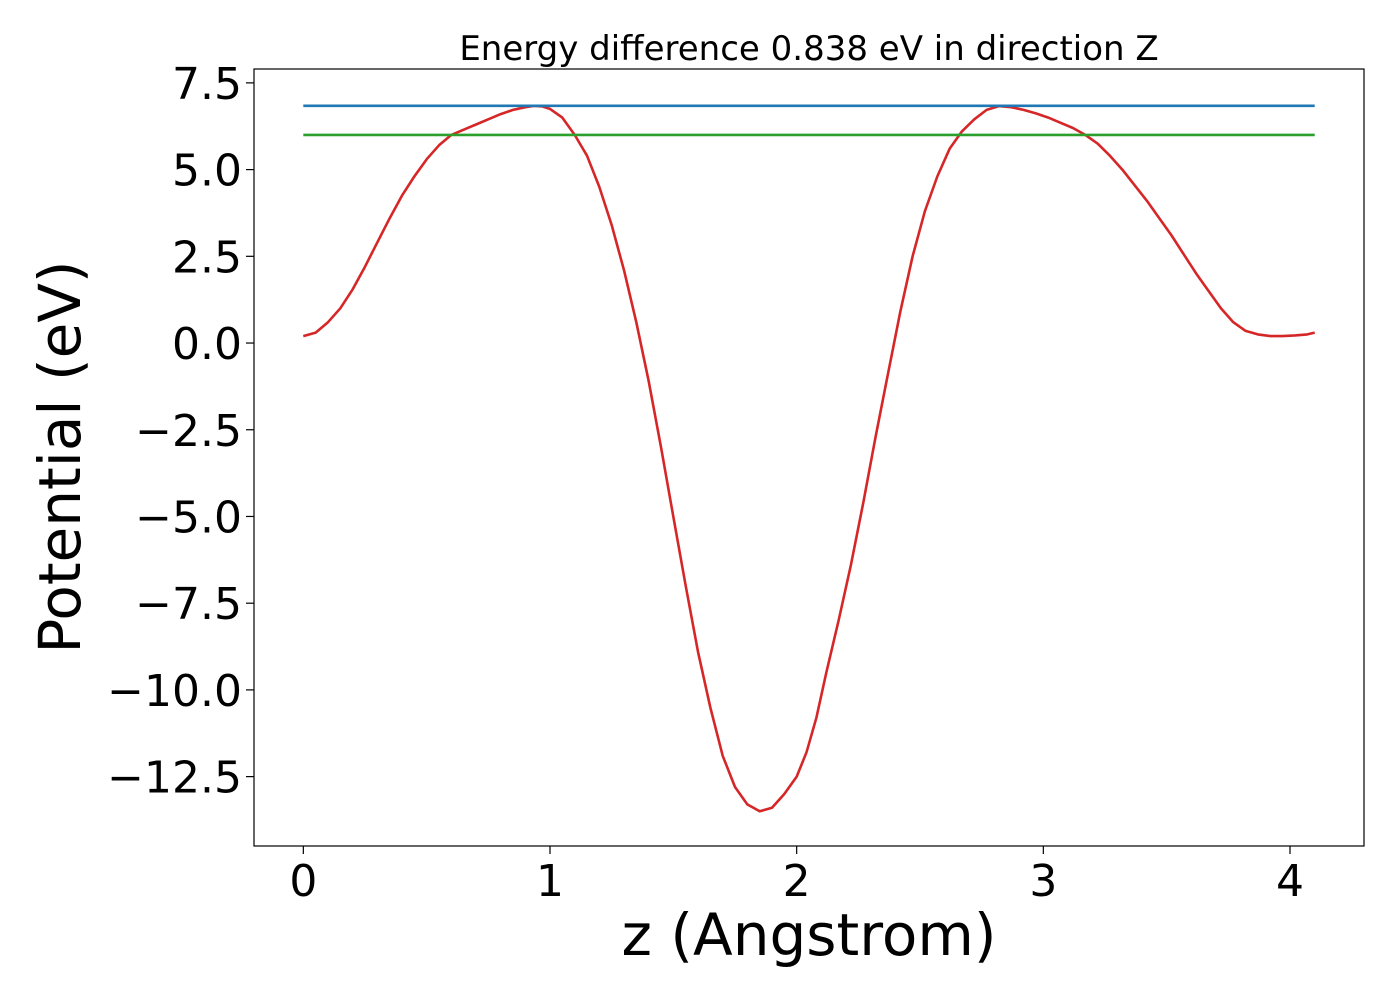 The image size is (1400, 1000). Describe the element at coordinates (550, 881) in the screenshot. I see `x-tick-label: 1` at that location.